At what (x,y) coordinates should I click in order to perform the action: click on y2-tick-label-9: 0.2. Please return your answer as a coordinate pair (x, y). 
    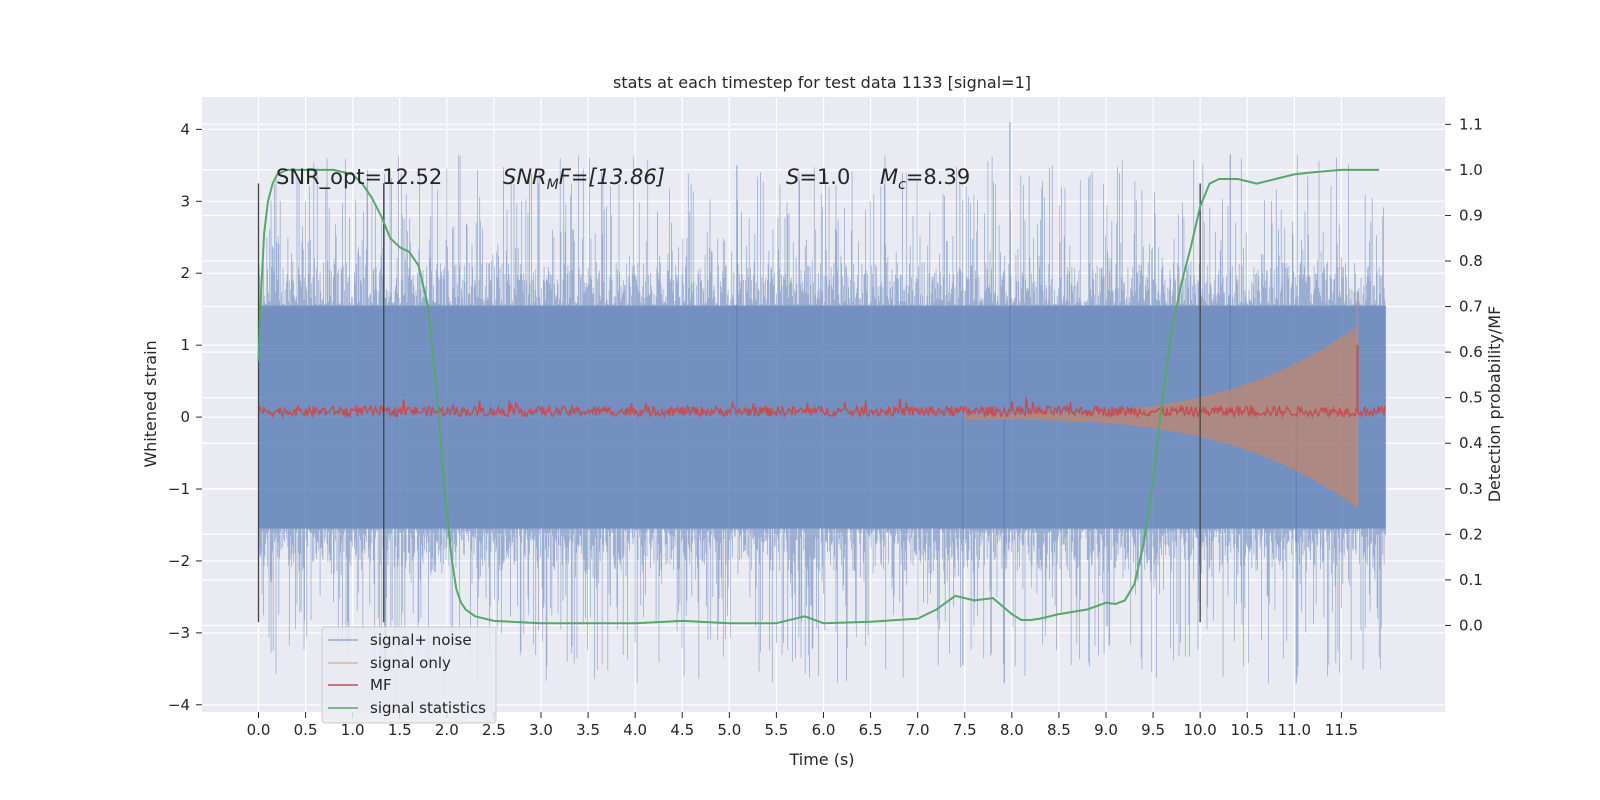
    Looking at the image, I should click on (1471, 534).